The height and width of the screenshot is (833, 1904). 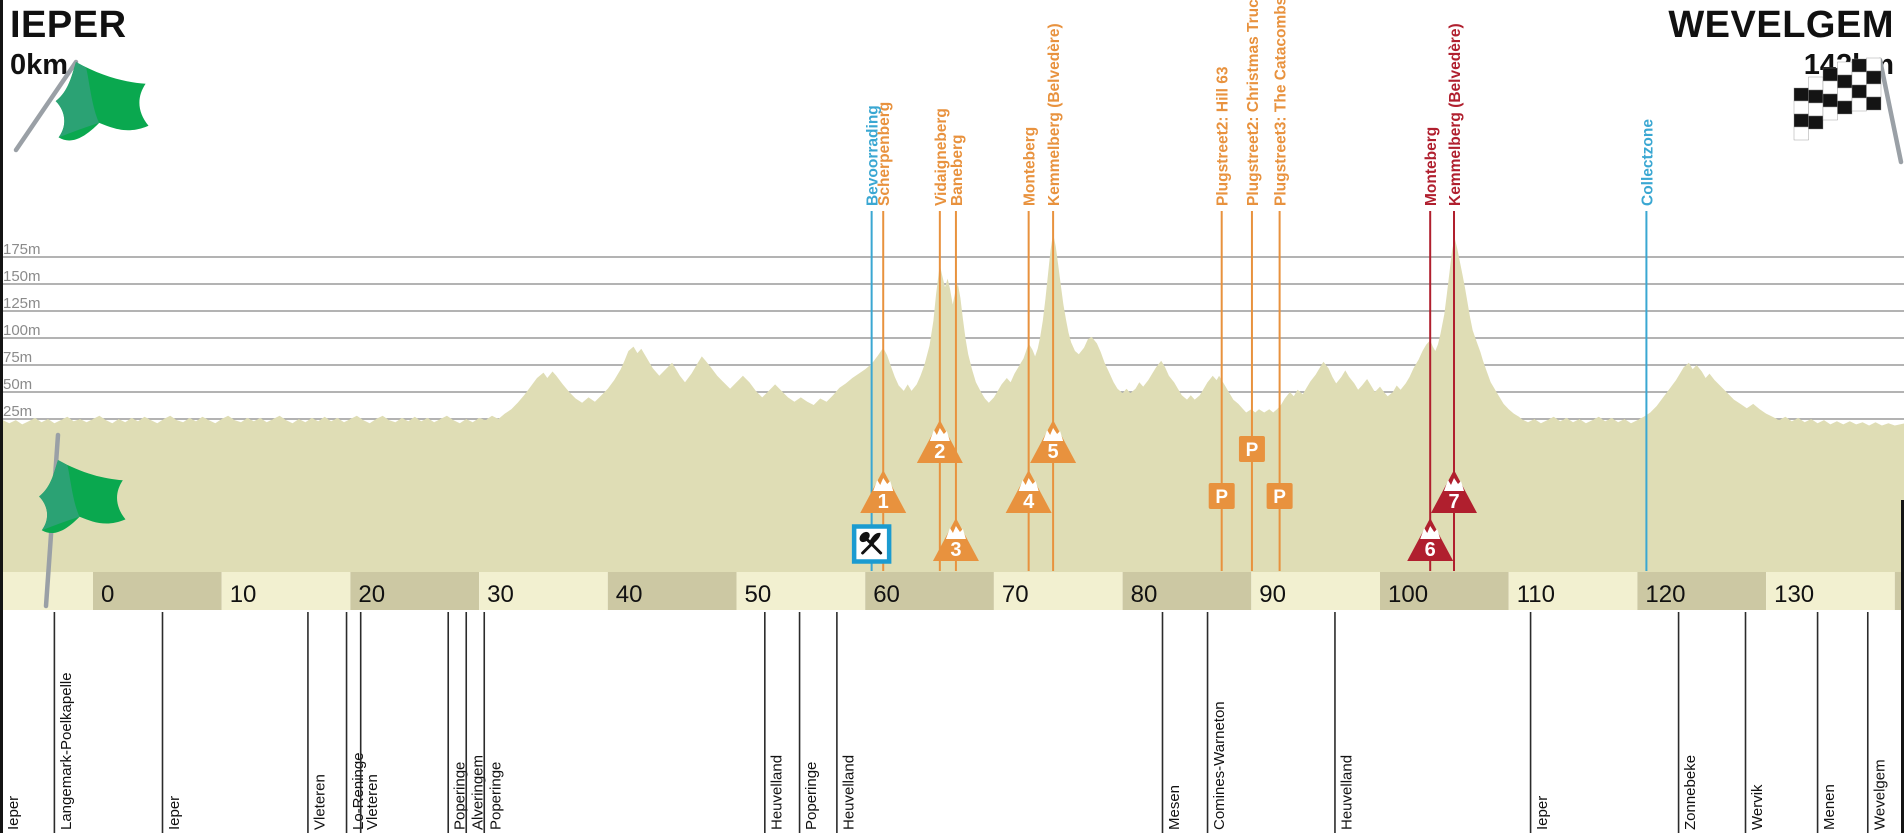 I want to click on finish-name: WEVELGEM, so click(x=1781, y=25).